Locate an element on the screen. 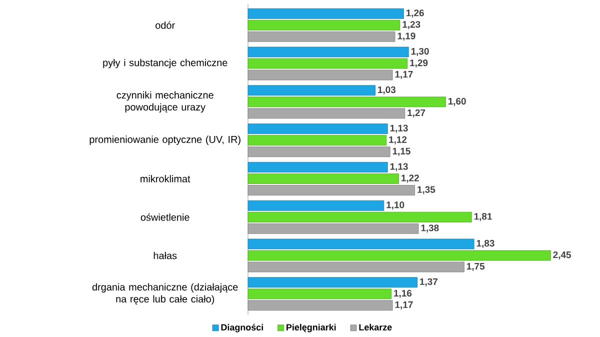 The height and width of the screenshot is (337, 600). data-label: 1,15 is located at coordinates (401, 152).